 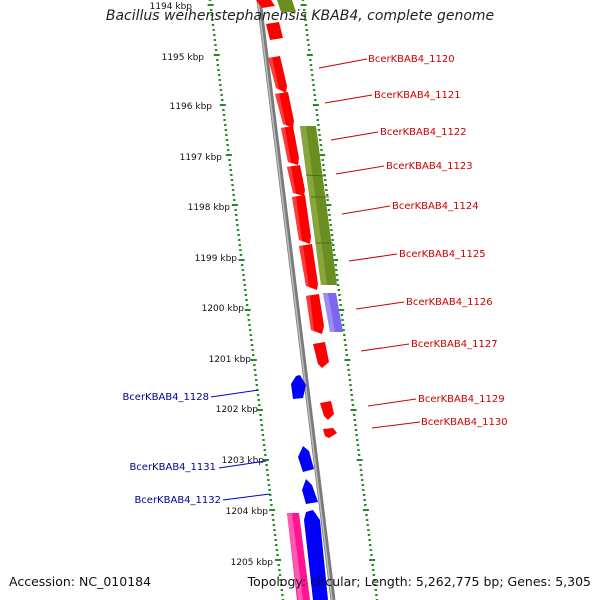 I want to click on ruler-label: 1197 kbp, so click(x=201, y=158).